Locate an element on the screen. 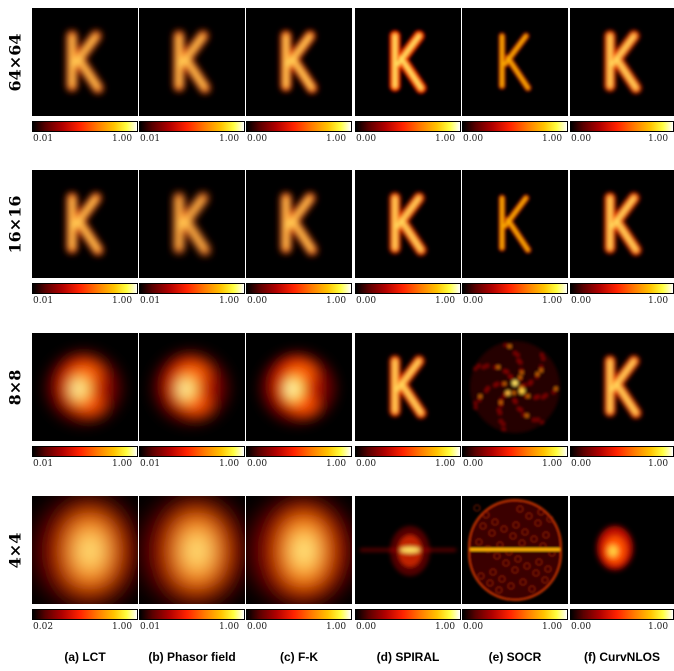  row-label-text: 4×4 is located at coordinates (15, 550).